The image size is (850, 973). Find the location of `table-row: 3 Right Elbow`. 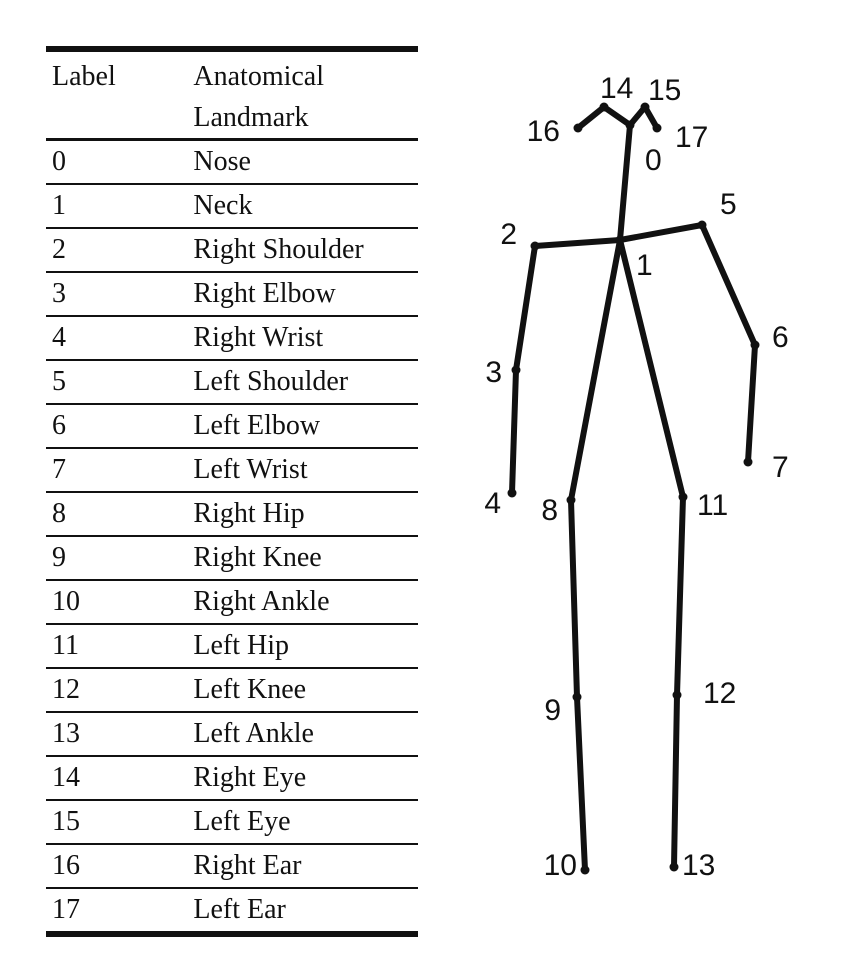

table-row: 3 Right Elbow is located at coordinates (232, 294).